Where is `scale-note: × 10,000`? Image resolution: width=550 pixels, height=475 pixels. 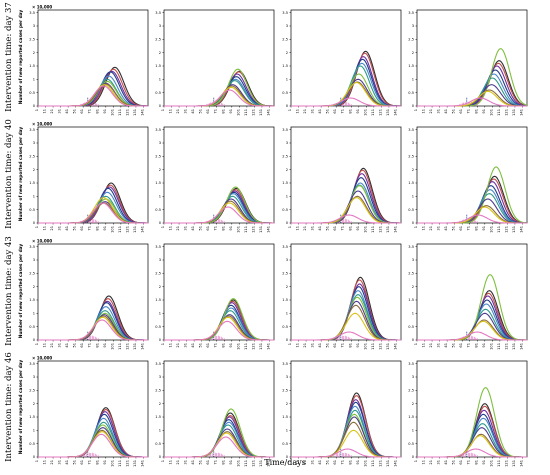
scale-note: × 10,000 is located at coordinates (42, 241).